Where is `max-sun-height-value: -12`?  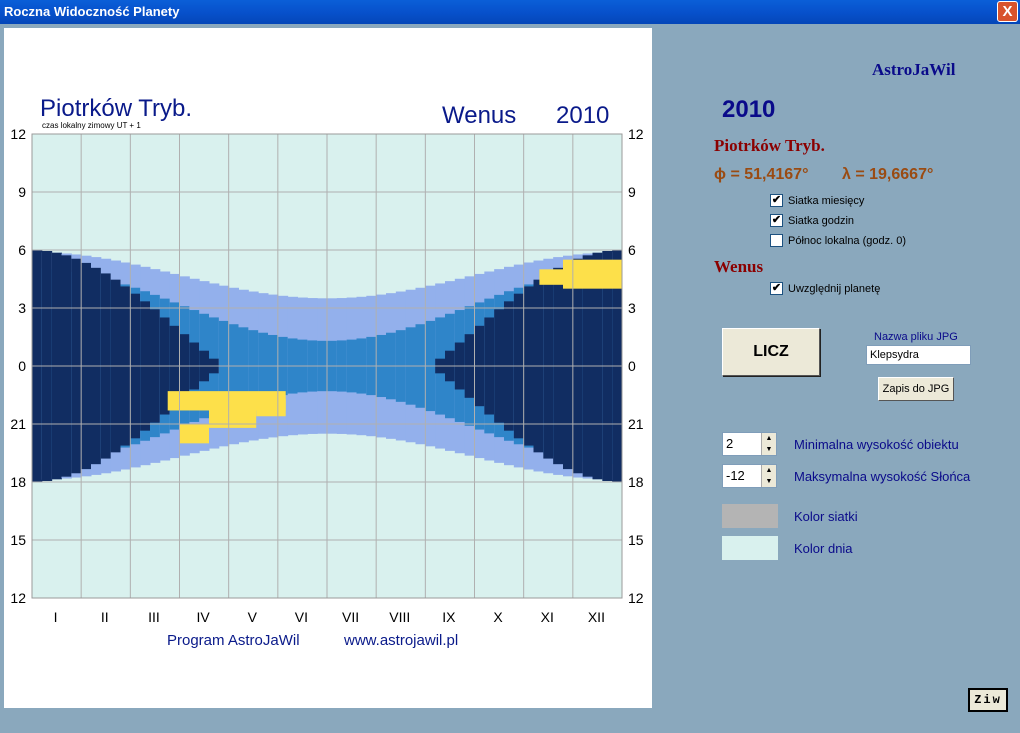 max-sun-height-value: -12 is located at coordinates (735, 475).